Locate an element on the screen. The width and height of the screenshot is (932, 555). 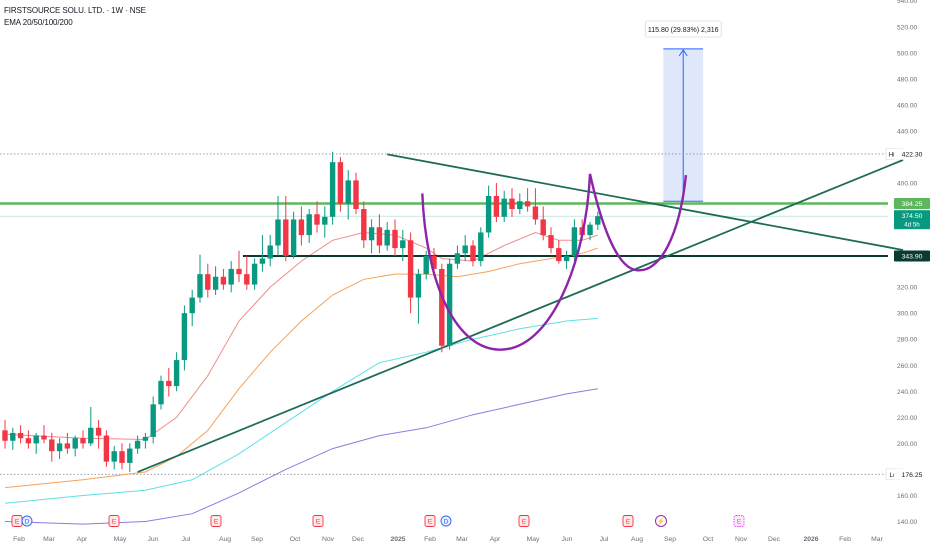
high-value-tag: 422.30 is located at coordinates (912, 154).